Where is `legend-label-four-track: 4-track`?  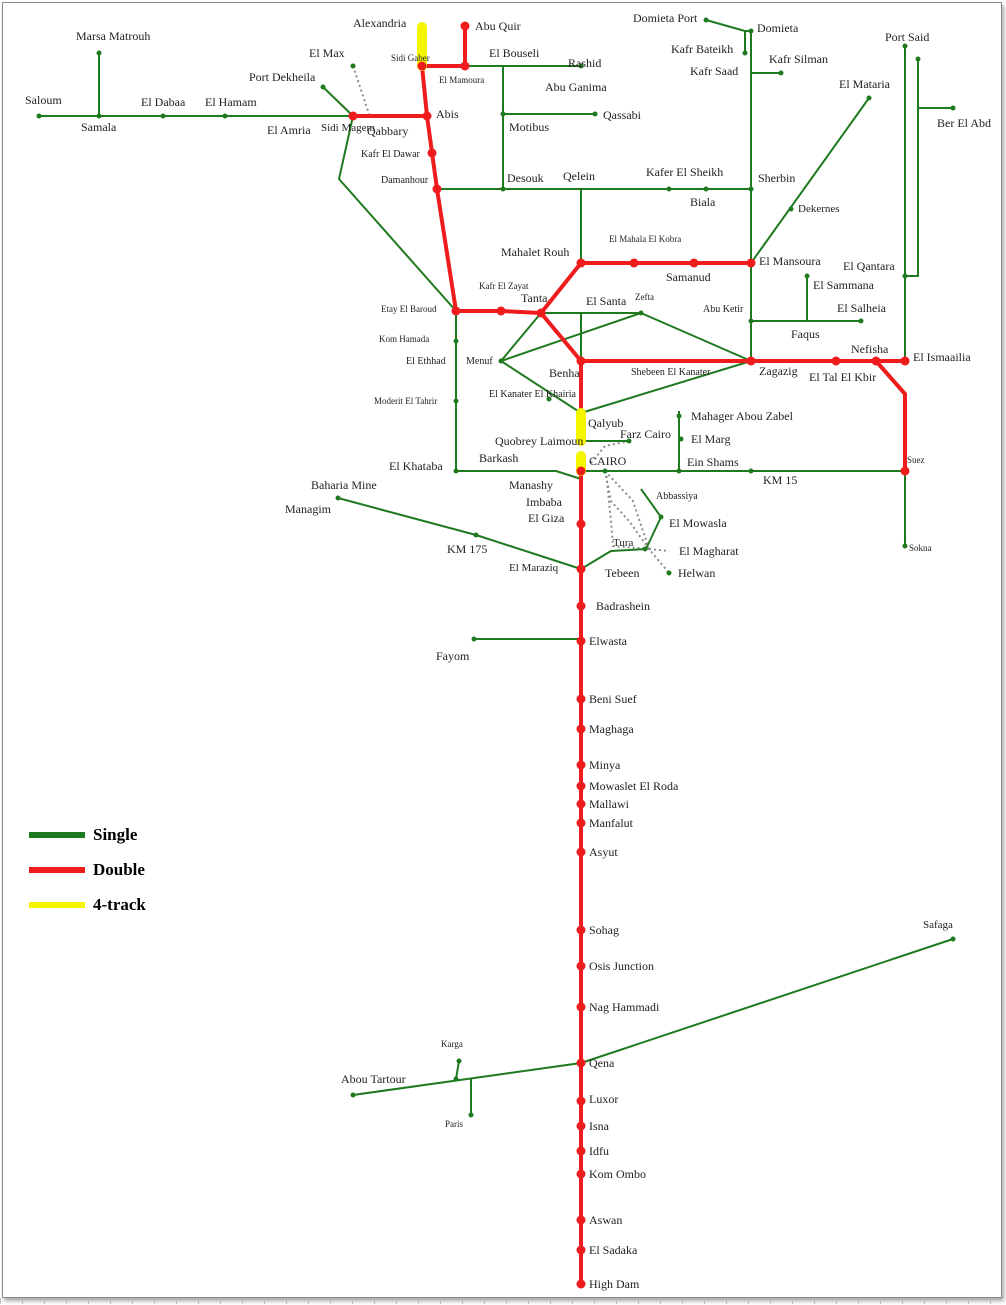 legend-label-four-track: 4-track is located at coordinates (119, 904).